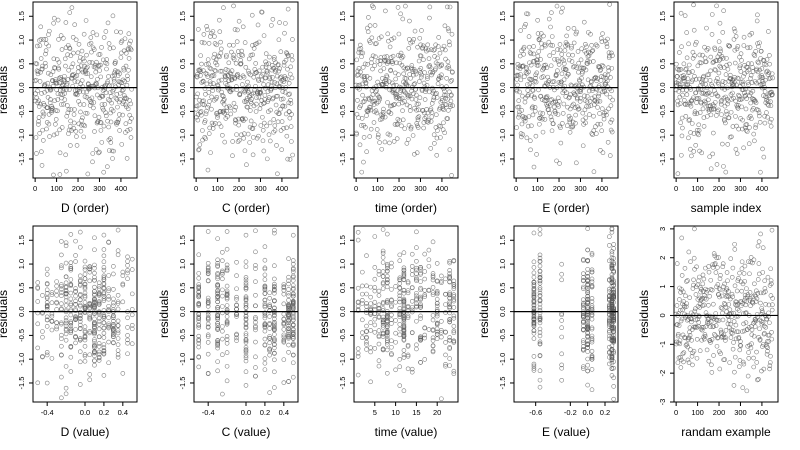 The height and width of the screenshot is (450, 800). I want to click on x-axis-label: E (order), so click(565, 208).